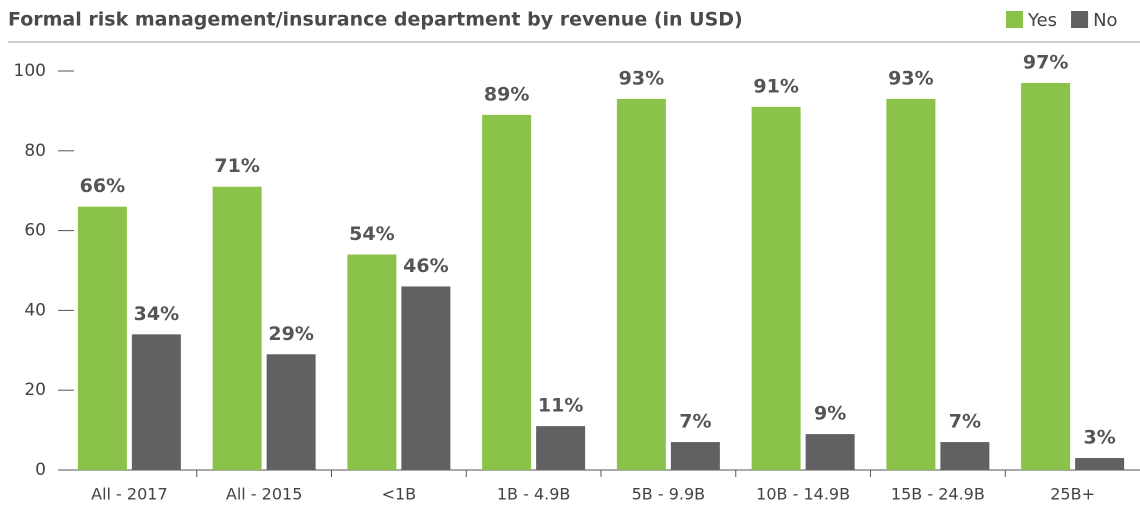 The height and width of the screenshot is (507, 1140). I want to click on x-tick-label: <1B, so click(399, 494).